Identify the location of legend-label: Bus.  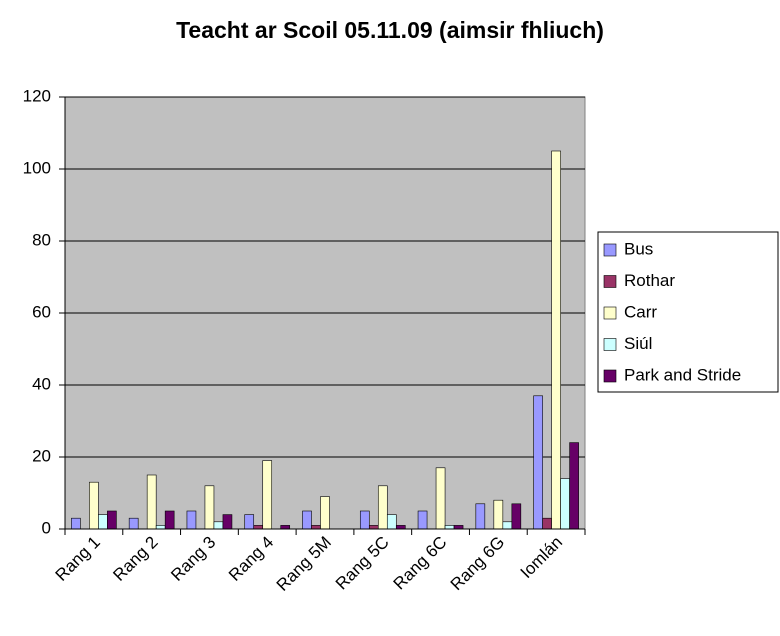
(638, 248).